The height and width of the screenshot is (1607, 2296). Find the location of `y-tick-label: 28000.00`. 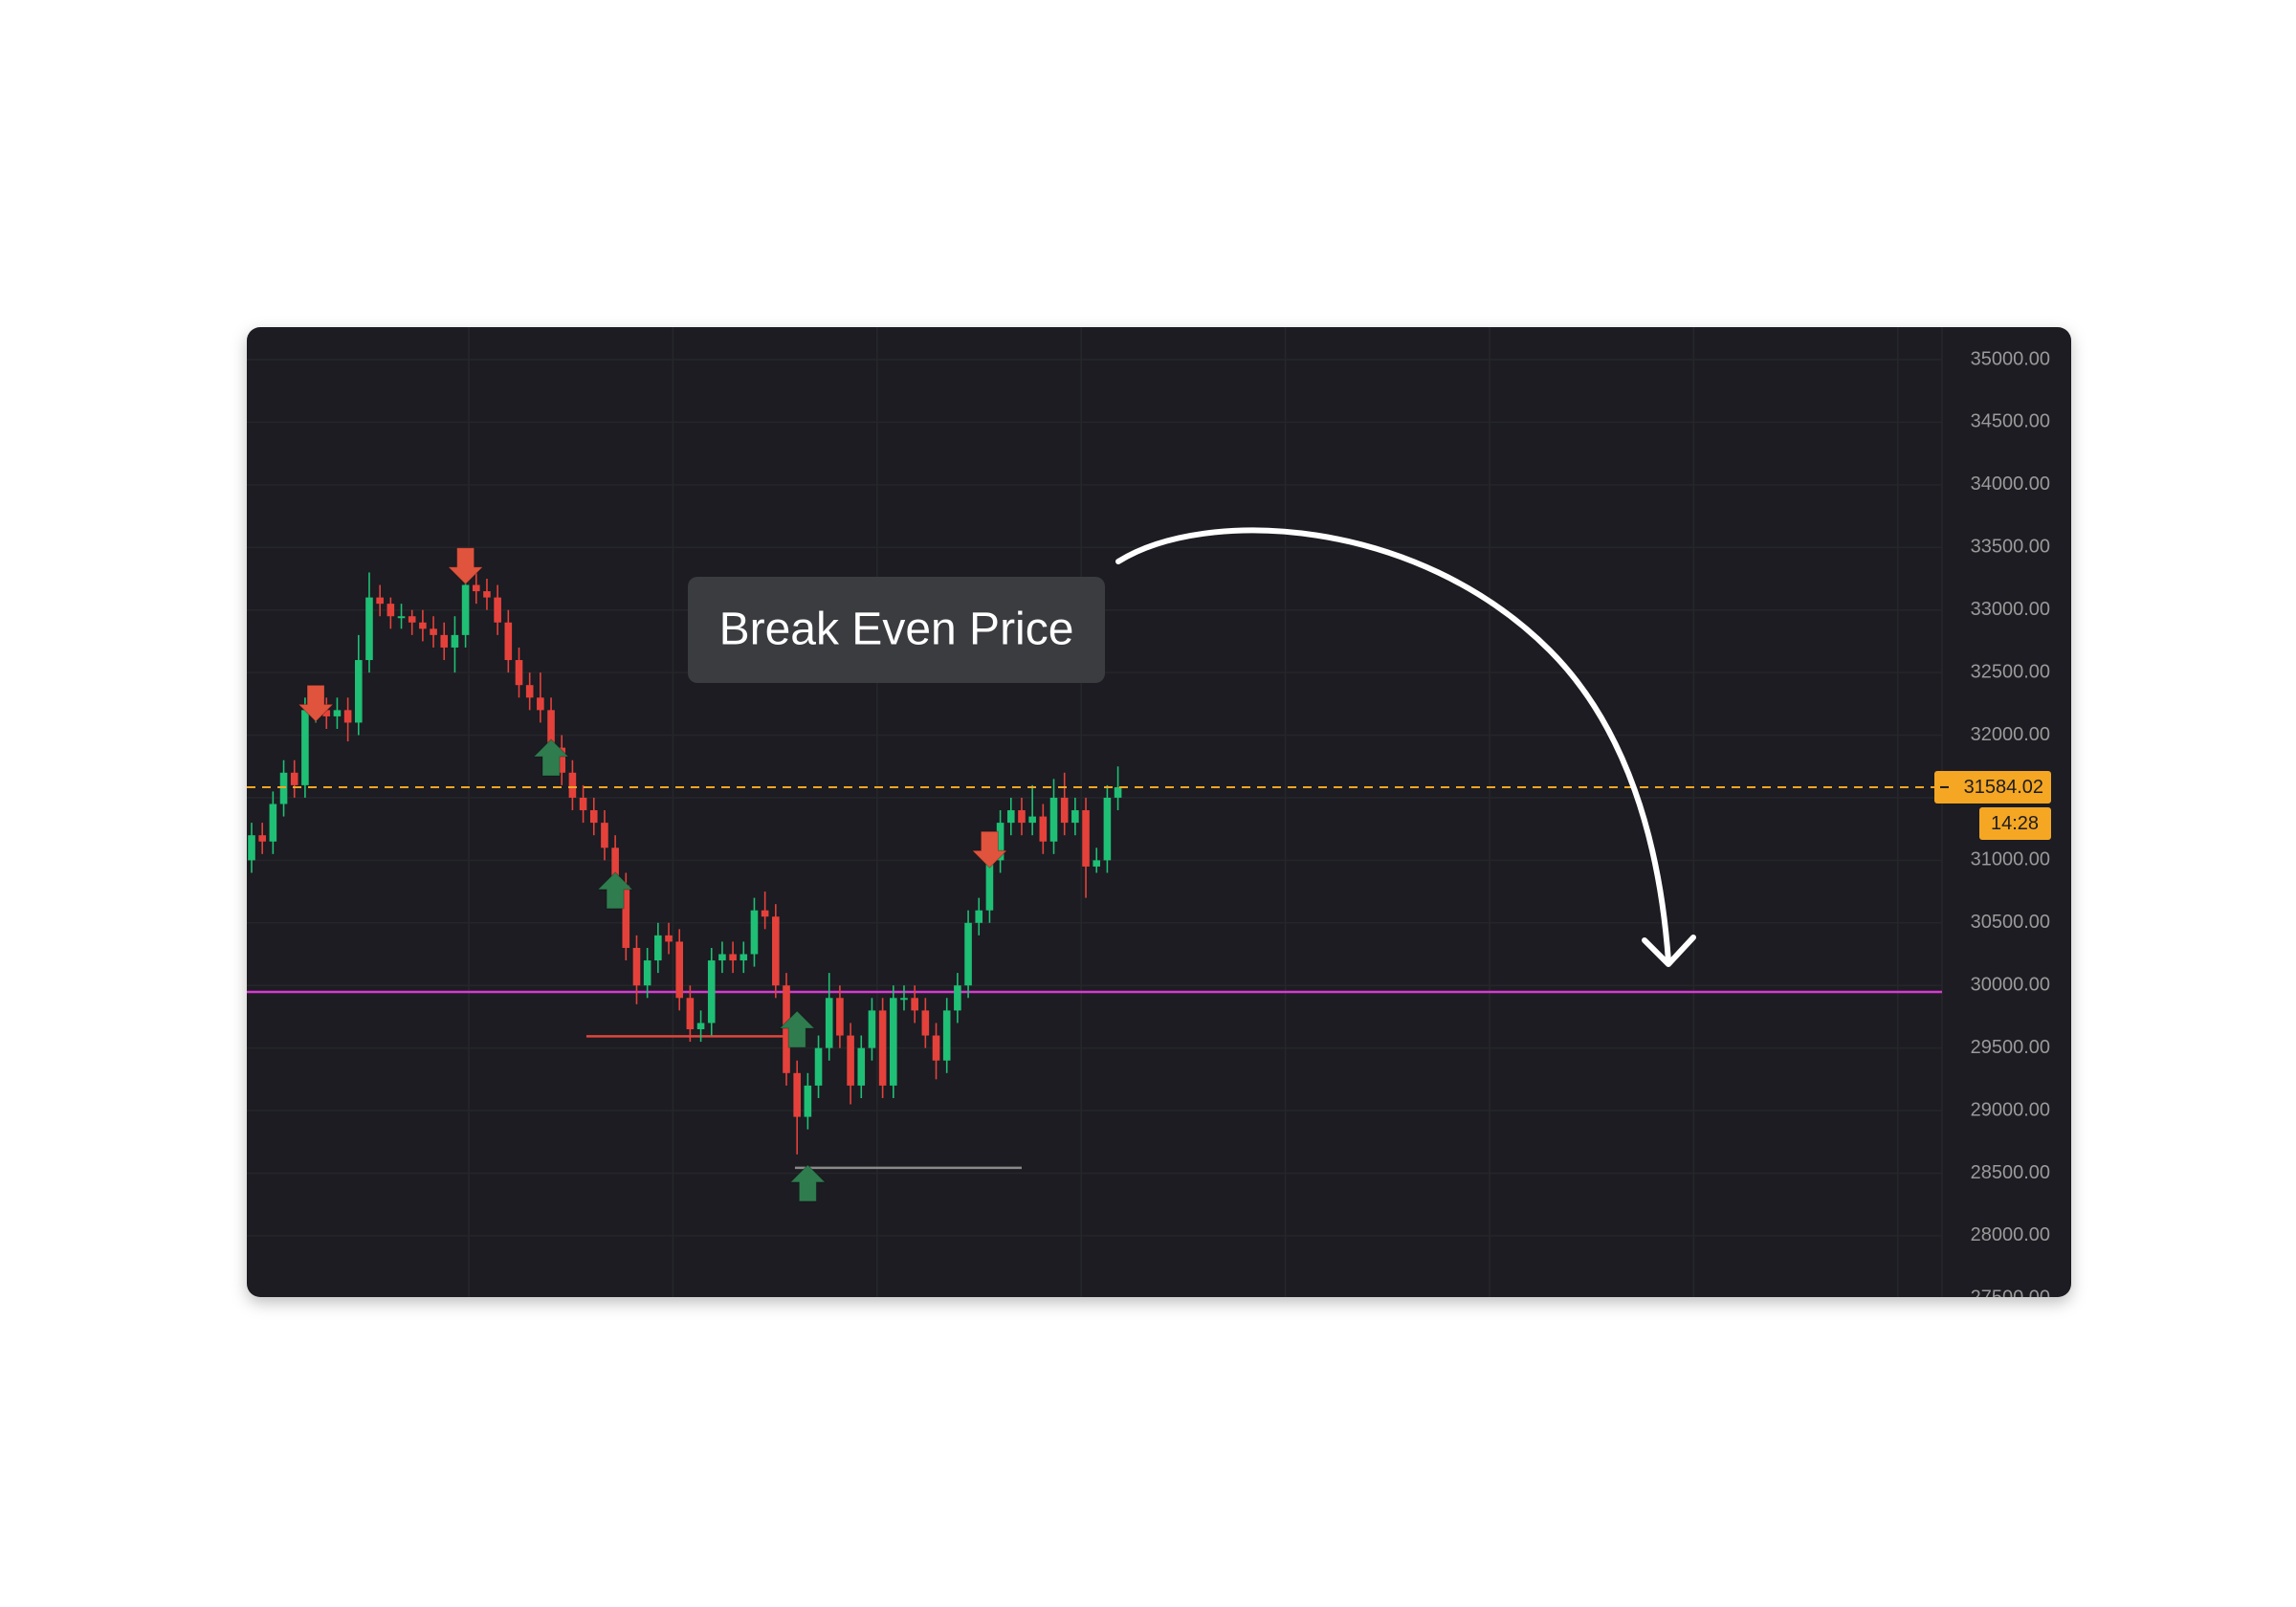

y-tick-label: 28000.00 is located at coordinates (2011, 1234).